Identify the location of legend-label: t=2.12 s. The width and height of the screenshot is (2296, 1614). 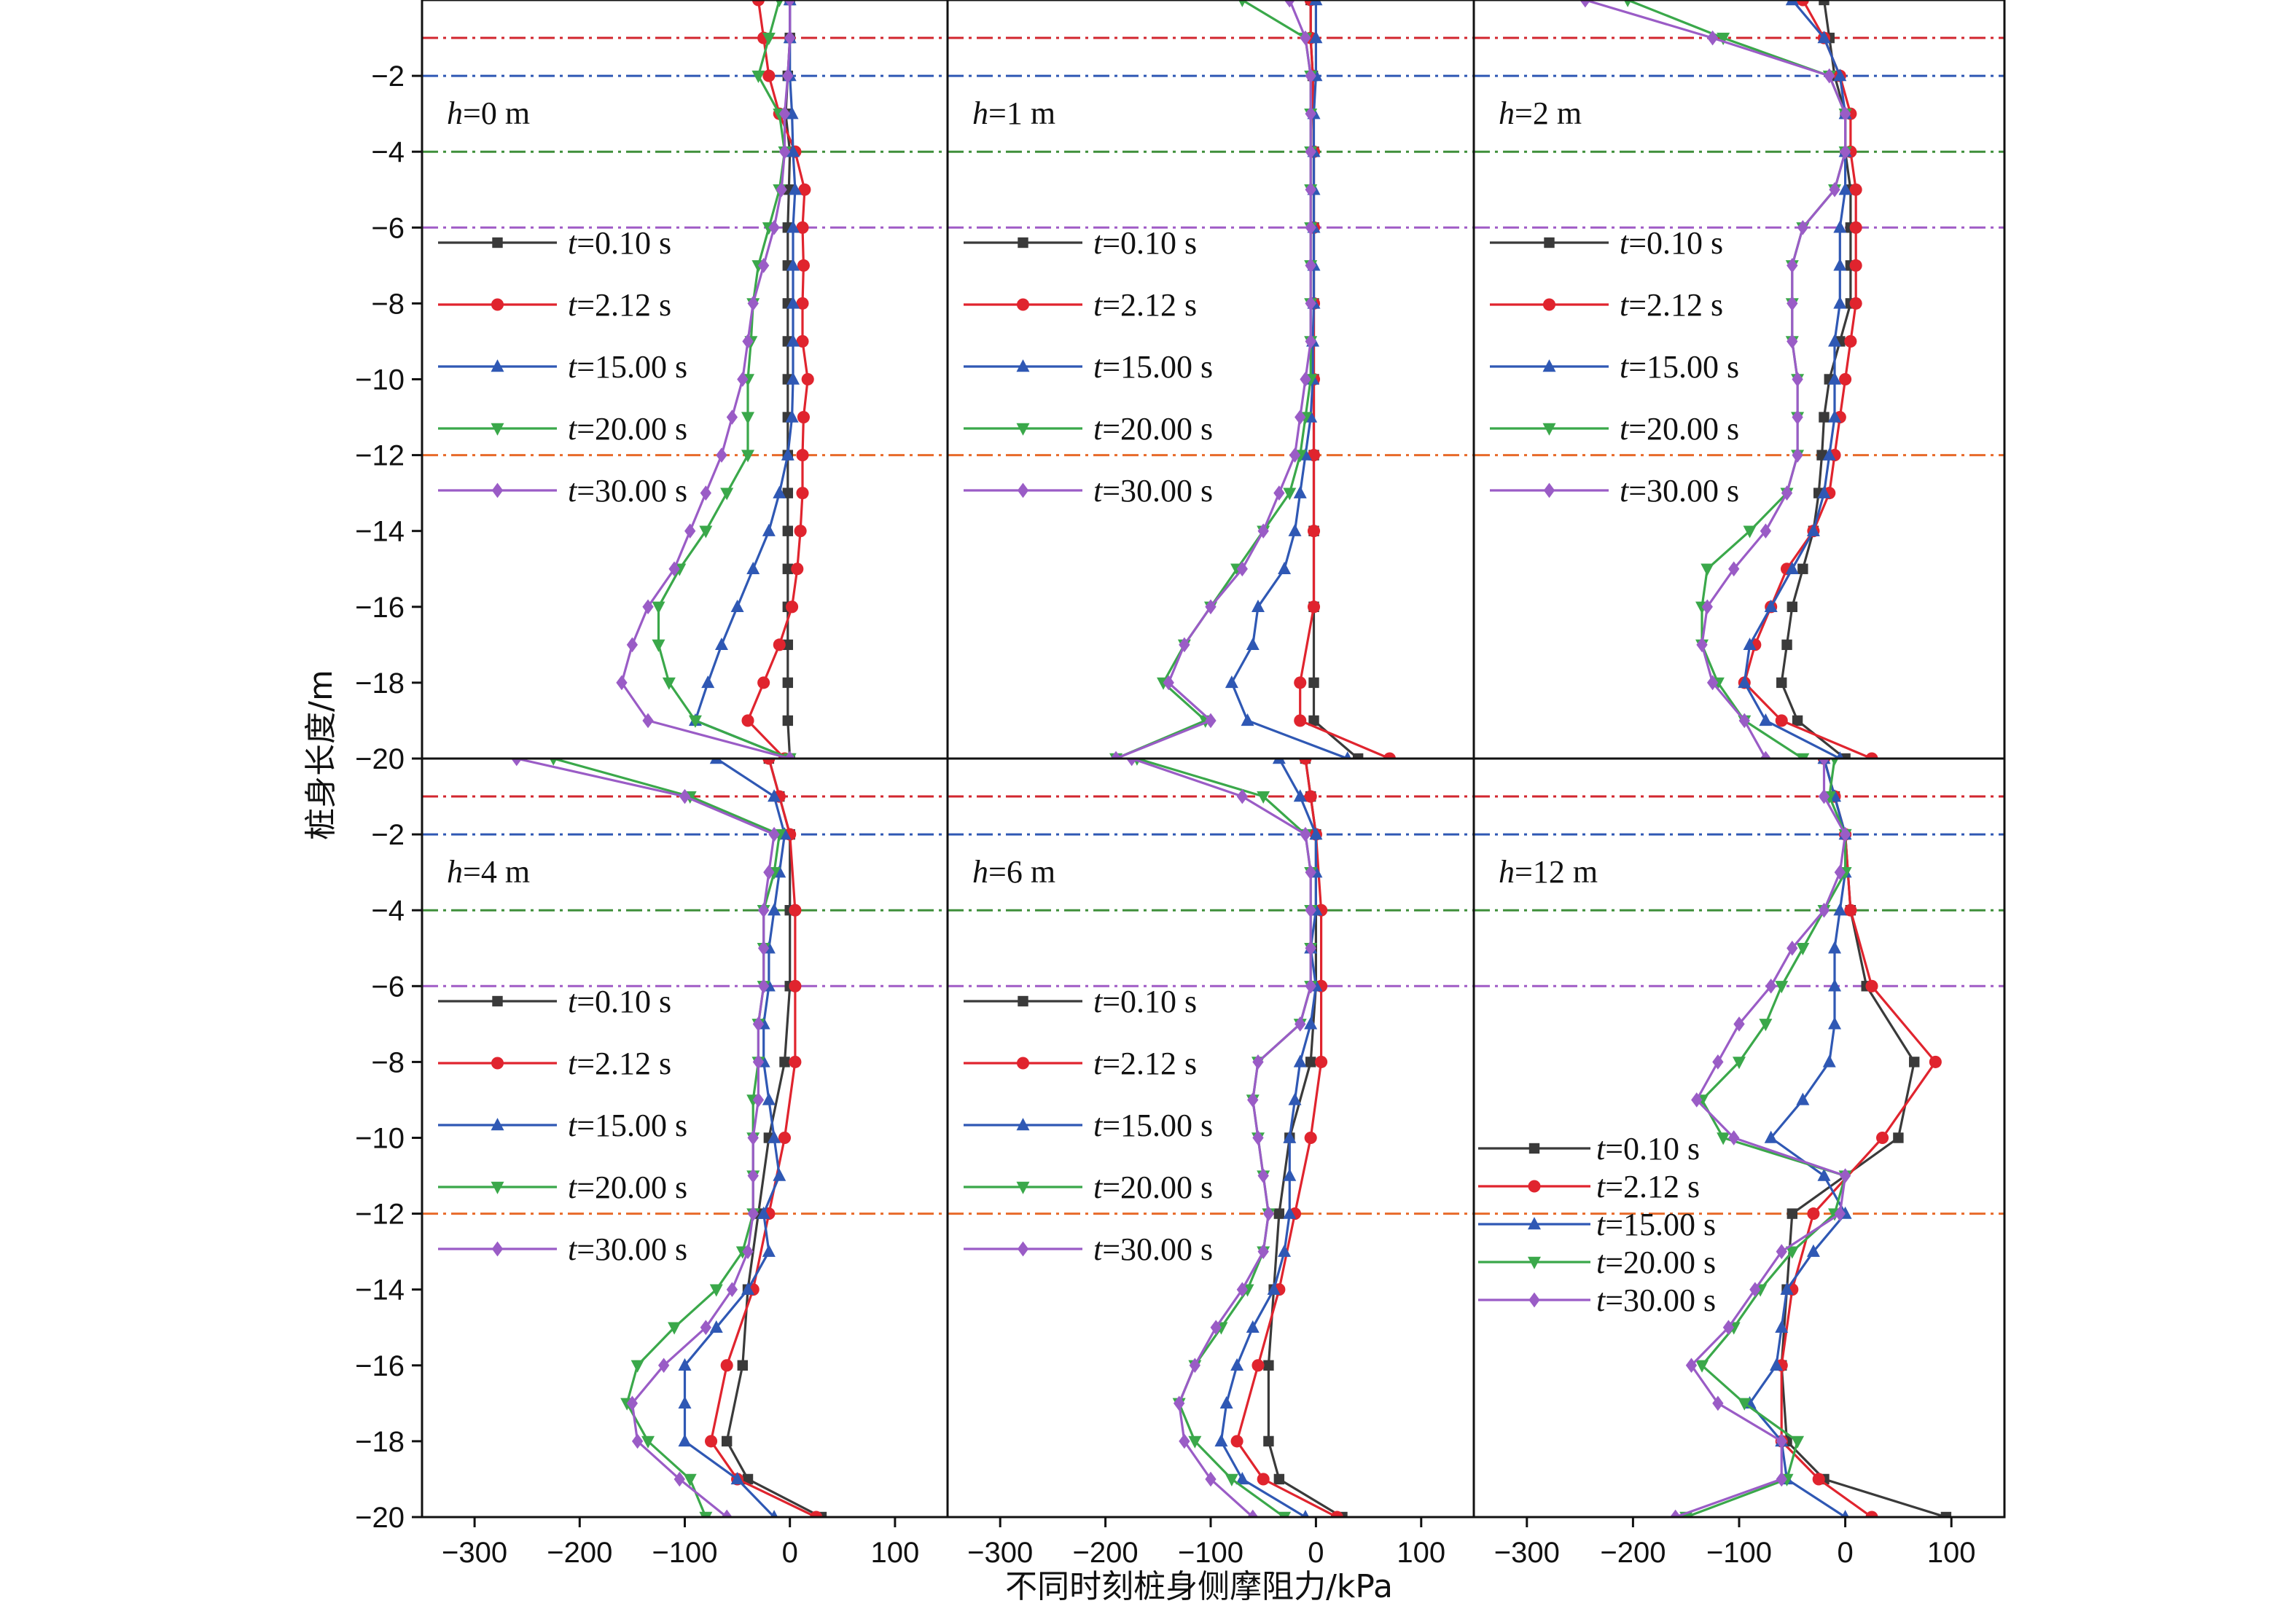
(1648, 1186).